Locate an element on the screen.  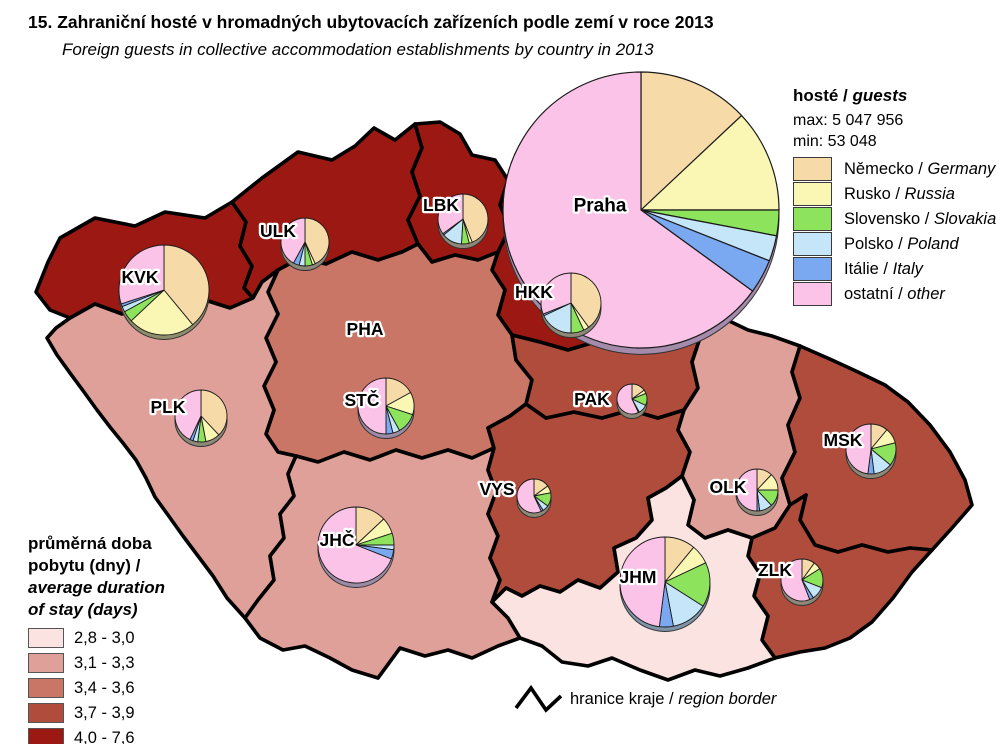
pie-jhm is located at coordinates (665, 584).